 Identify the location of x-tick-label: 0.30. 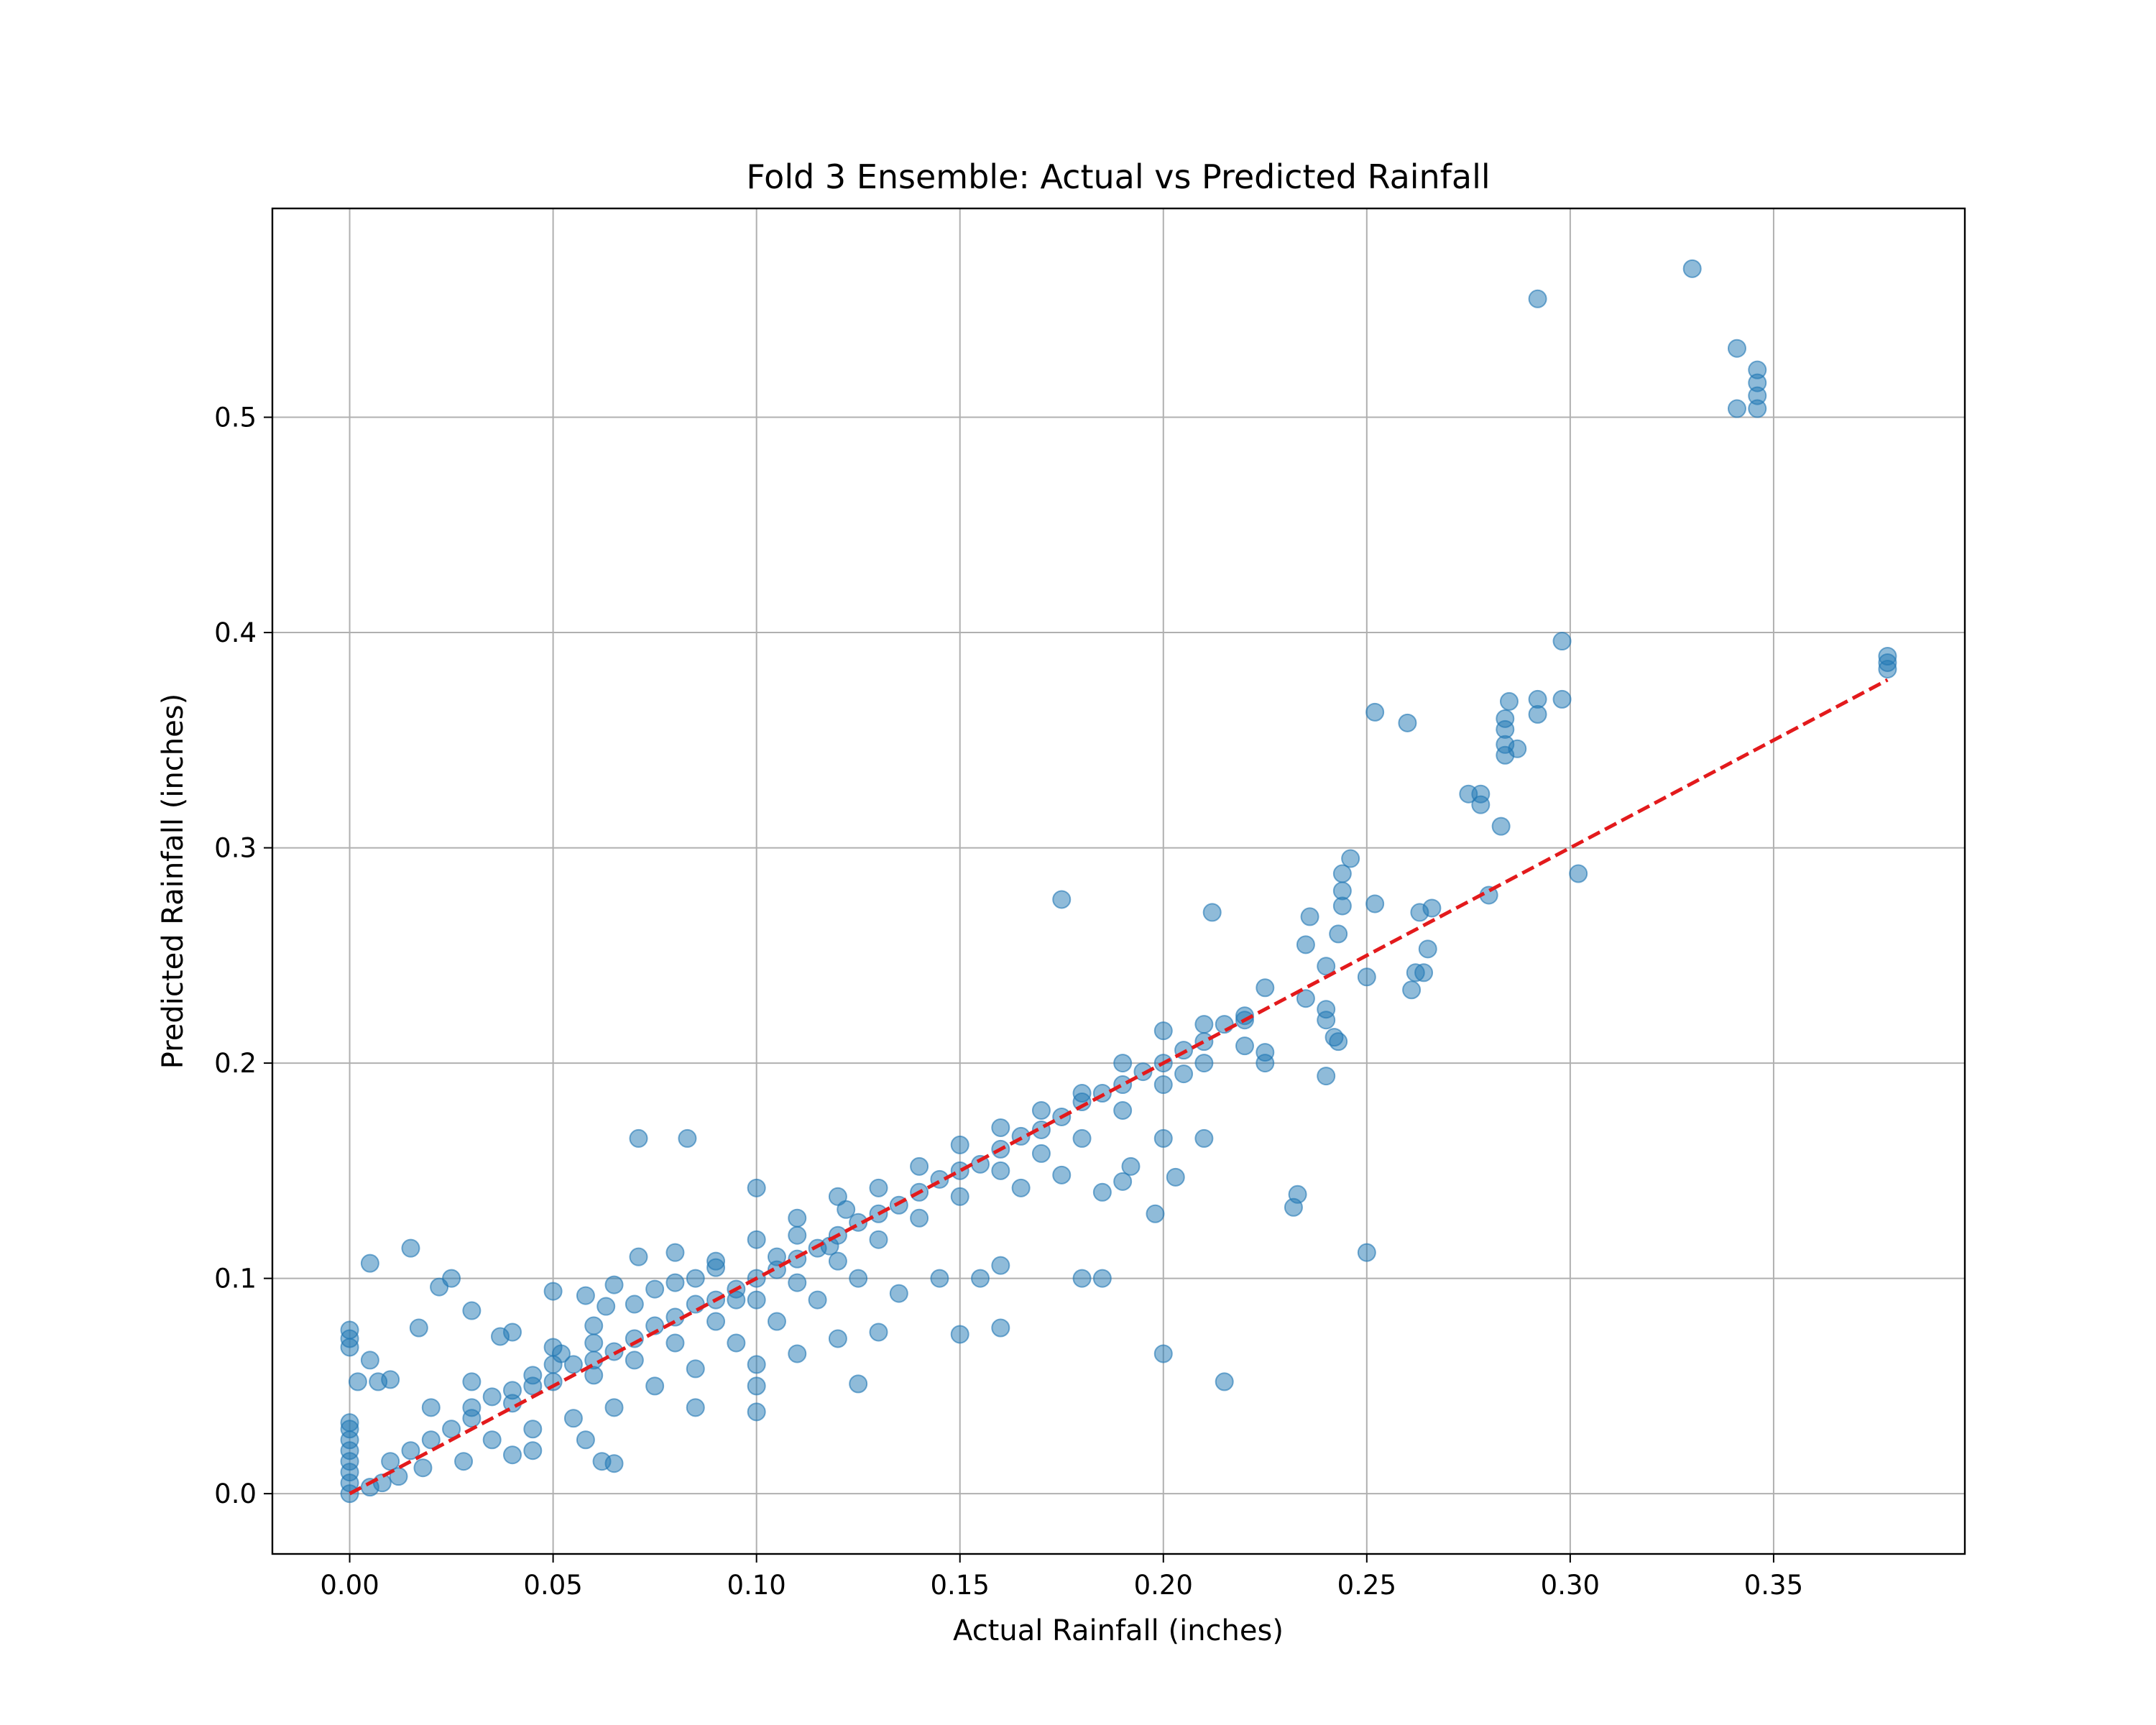
(1571, 1585).